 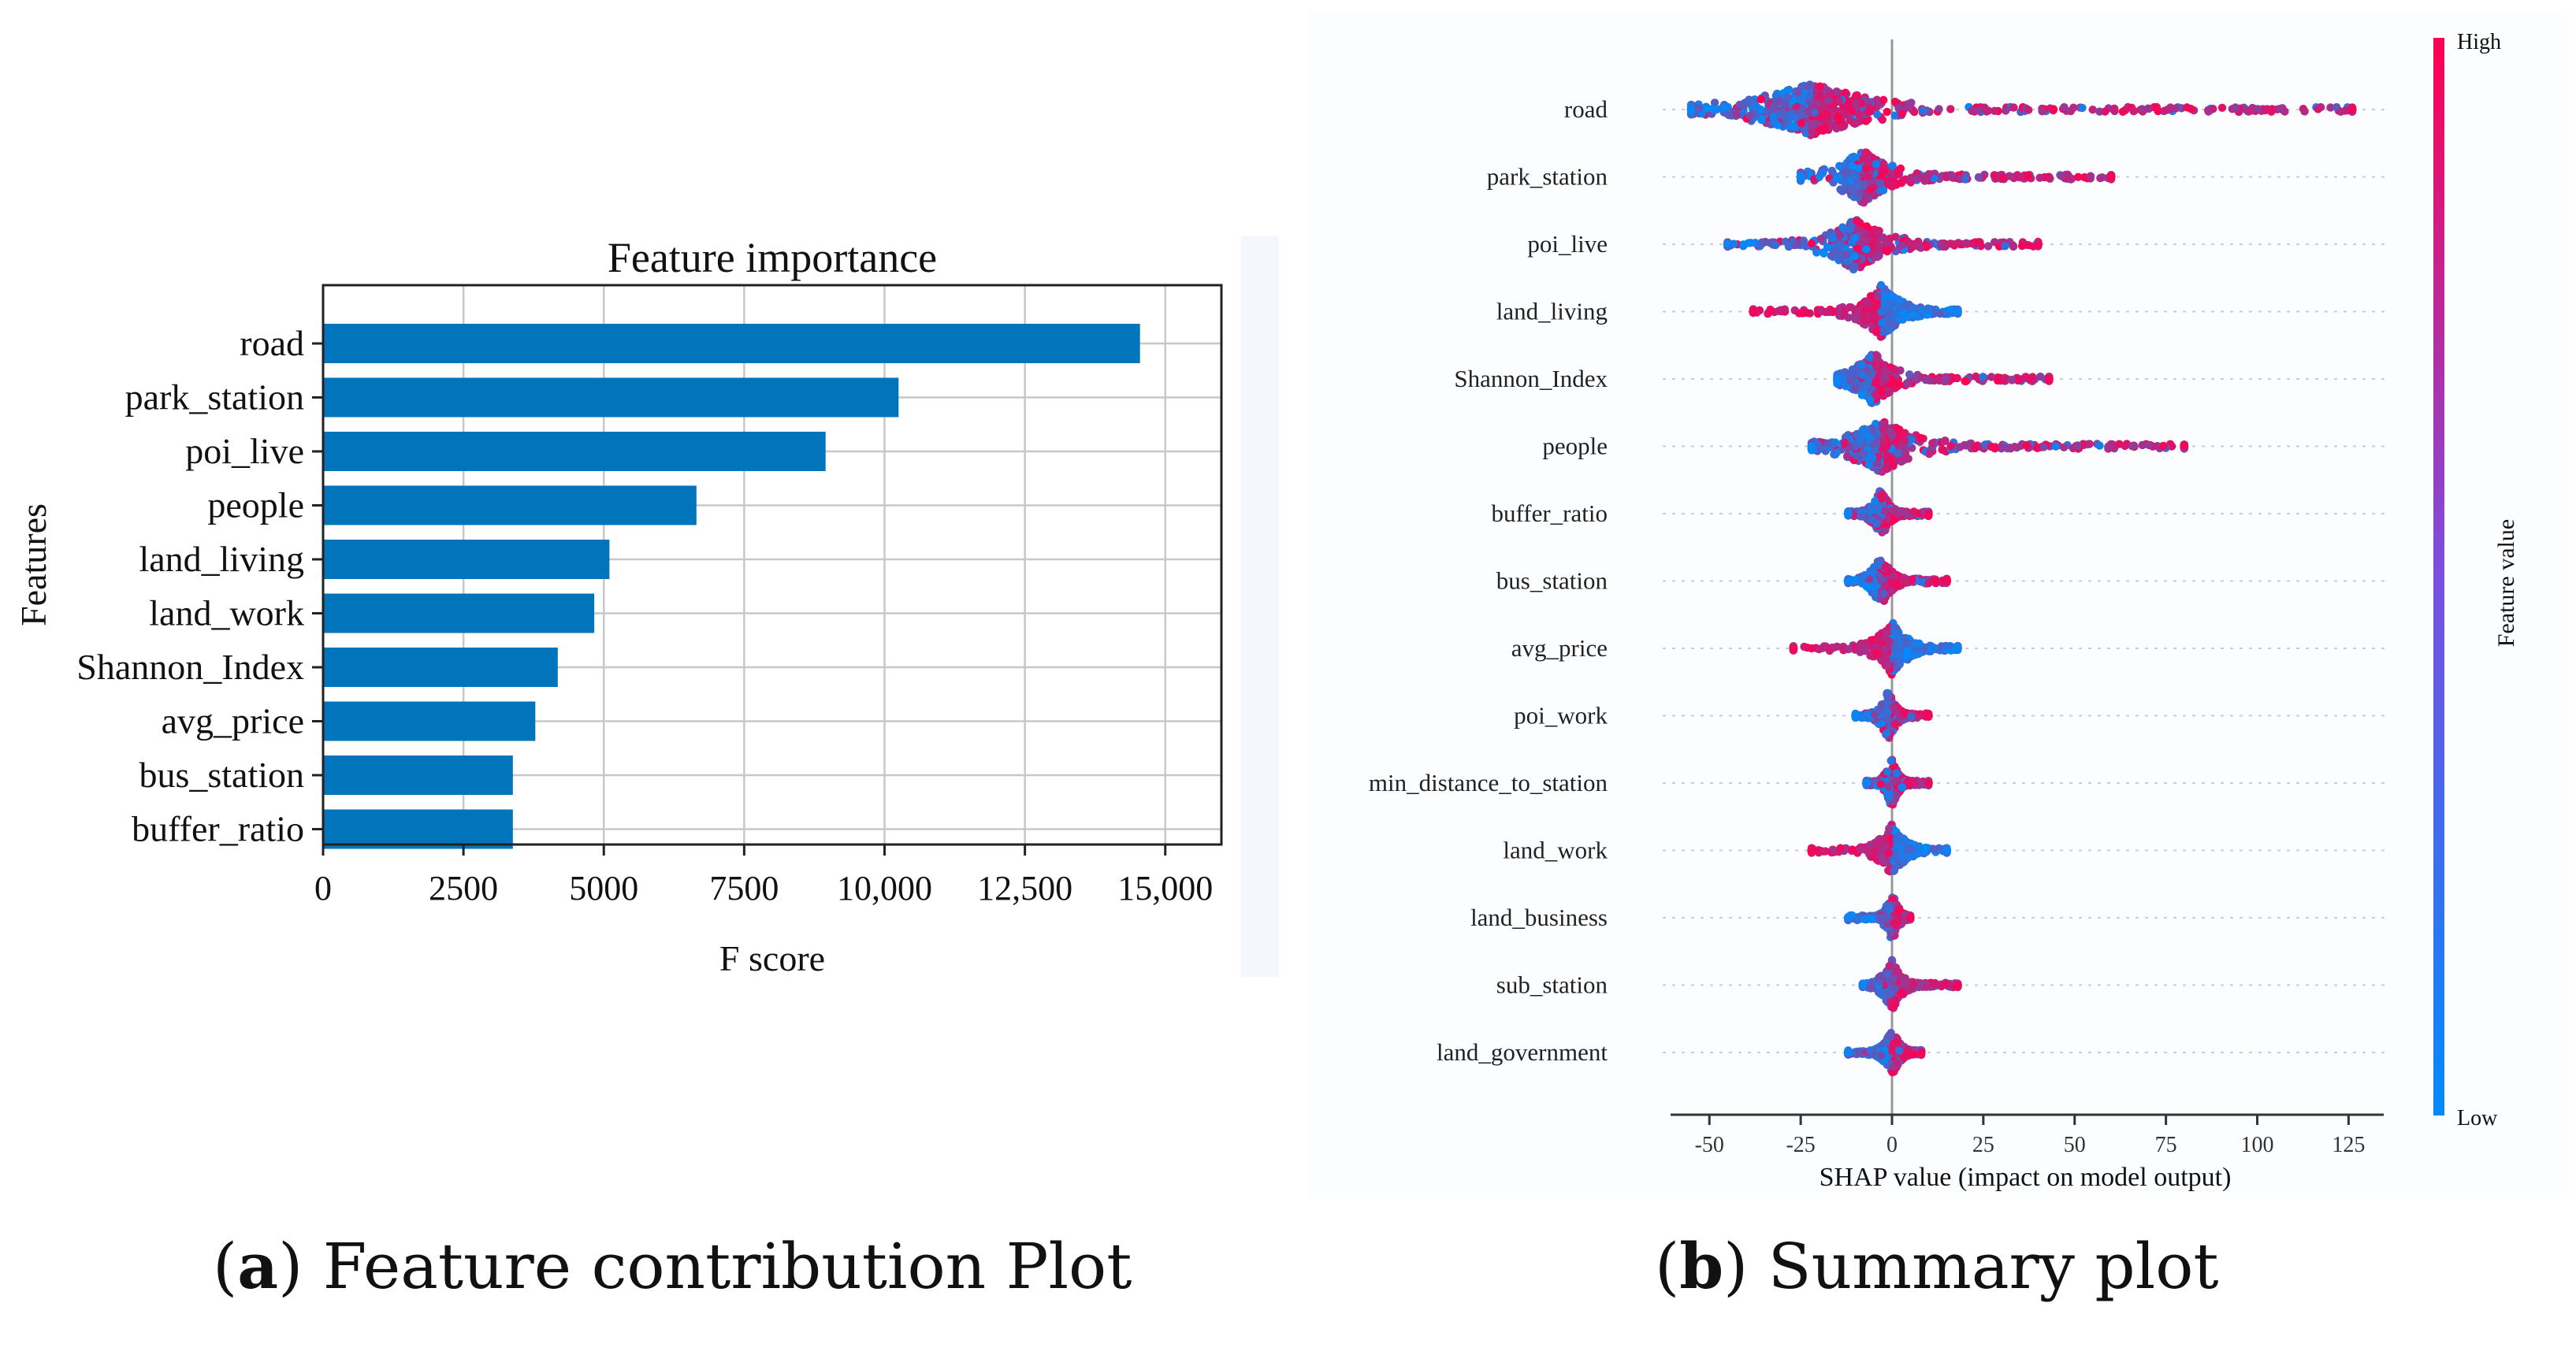 I want to click on bar-land_work, so click(x=459, y=613).